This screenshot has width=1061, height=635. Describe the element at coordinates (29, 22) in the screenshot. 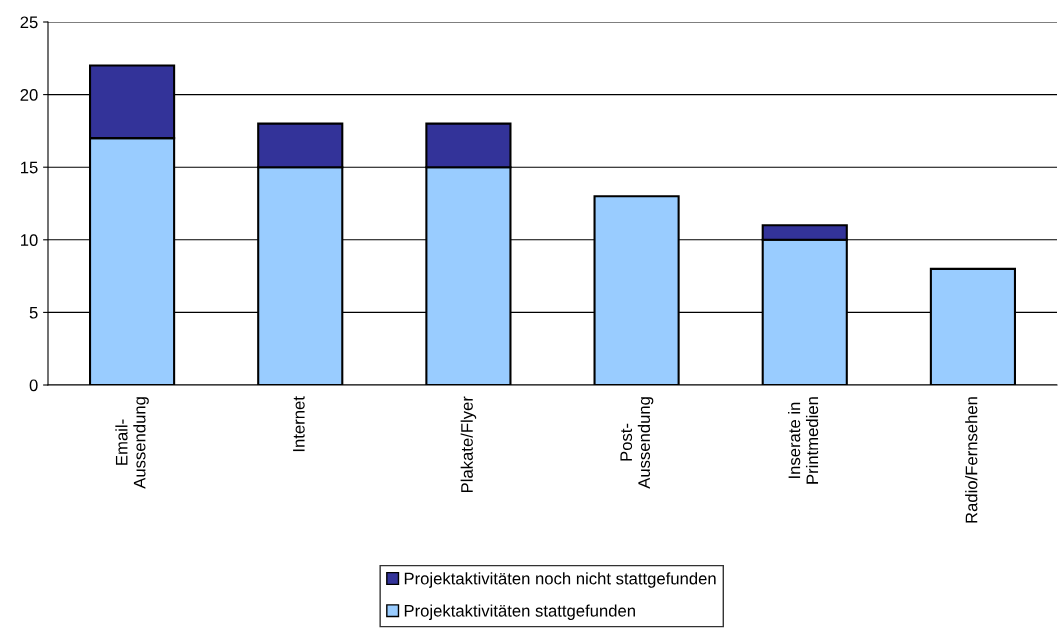

I see `y-tick-label: 25` at that location.